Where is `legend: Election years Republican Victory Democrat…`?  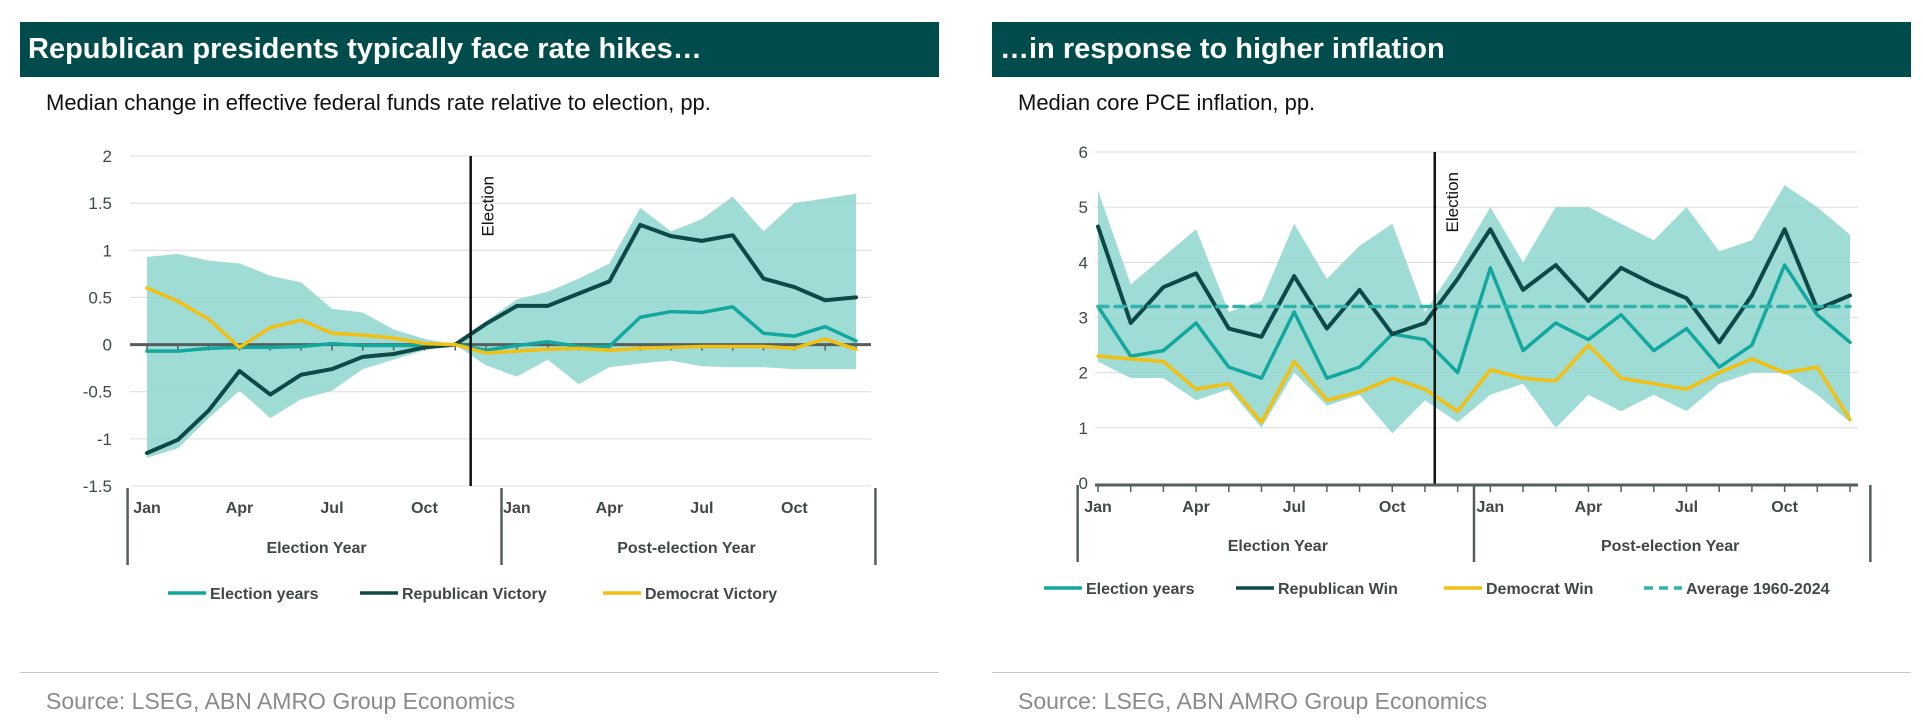 legend: Election years Republican Victory Democrat… is located at coordinates (472, 594).